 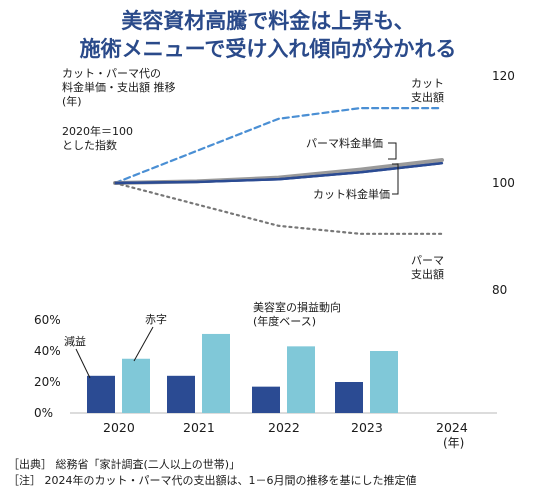 I want to click on bar-deficit-2023, so click(x=384, y=382).